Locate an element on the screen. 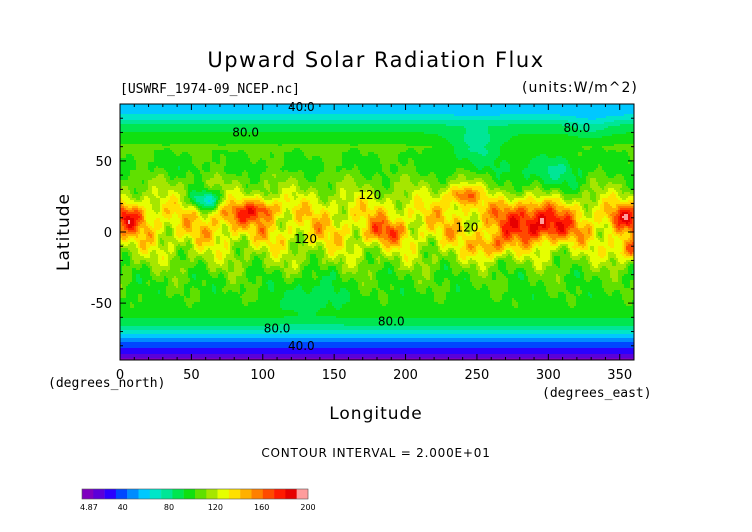 The width and height of the screenshot is (752, 532). x-tick-label: 150 is located at coordinates (334, 375).